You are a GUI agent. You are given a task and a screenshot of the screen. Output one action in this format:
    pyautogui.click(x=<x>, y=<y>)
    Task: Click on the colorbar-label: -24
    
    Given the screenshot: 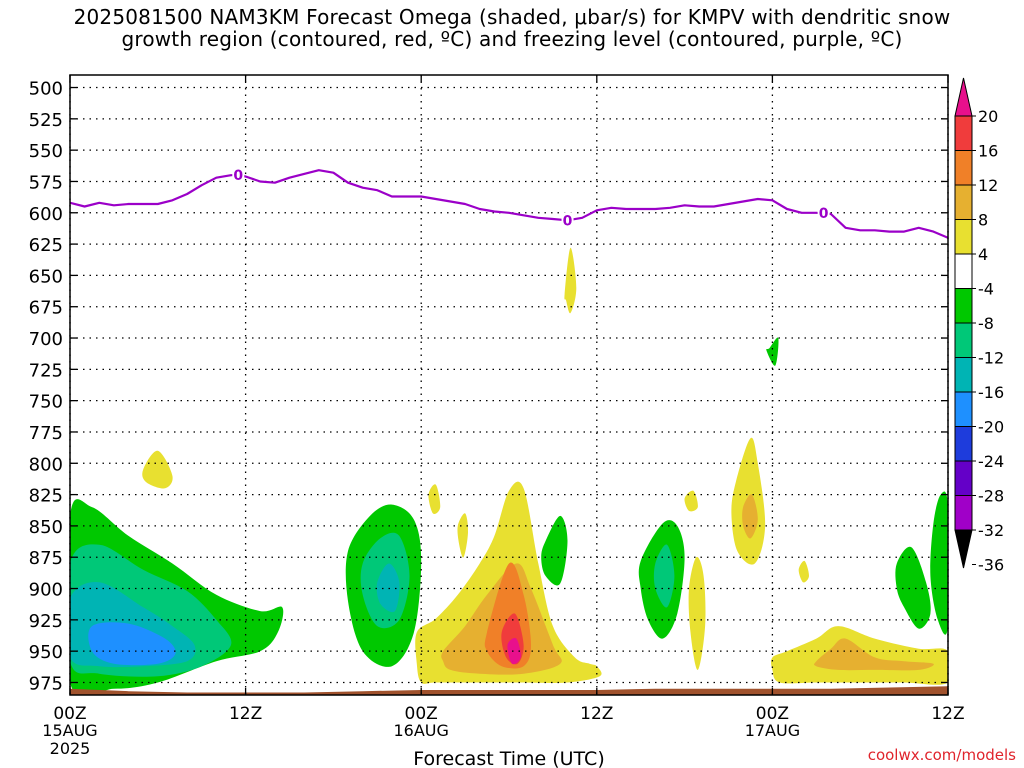 What is the action you would take?
    pyautogui.click(x=991, y=461)
    